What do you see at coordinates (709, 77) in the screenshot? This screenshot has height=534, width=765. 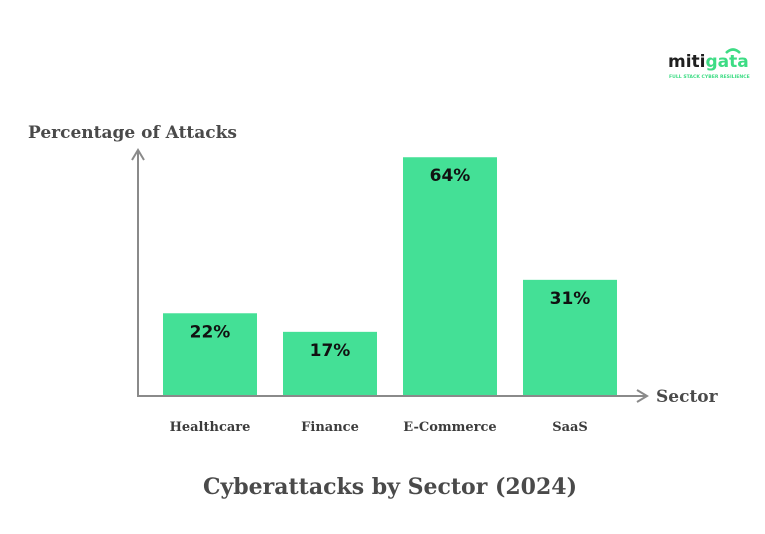 I see `brand-tagline: FULL STACK CYBER RESILIENCE` at bounding box center [709, 77].